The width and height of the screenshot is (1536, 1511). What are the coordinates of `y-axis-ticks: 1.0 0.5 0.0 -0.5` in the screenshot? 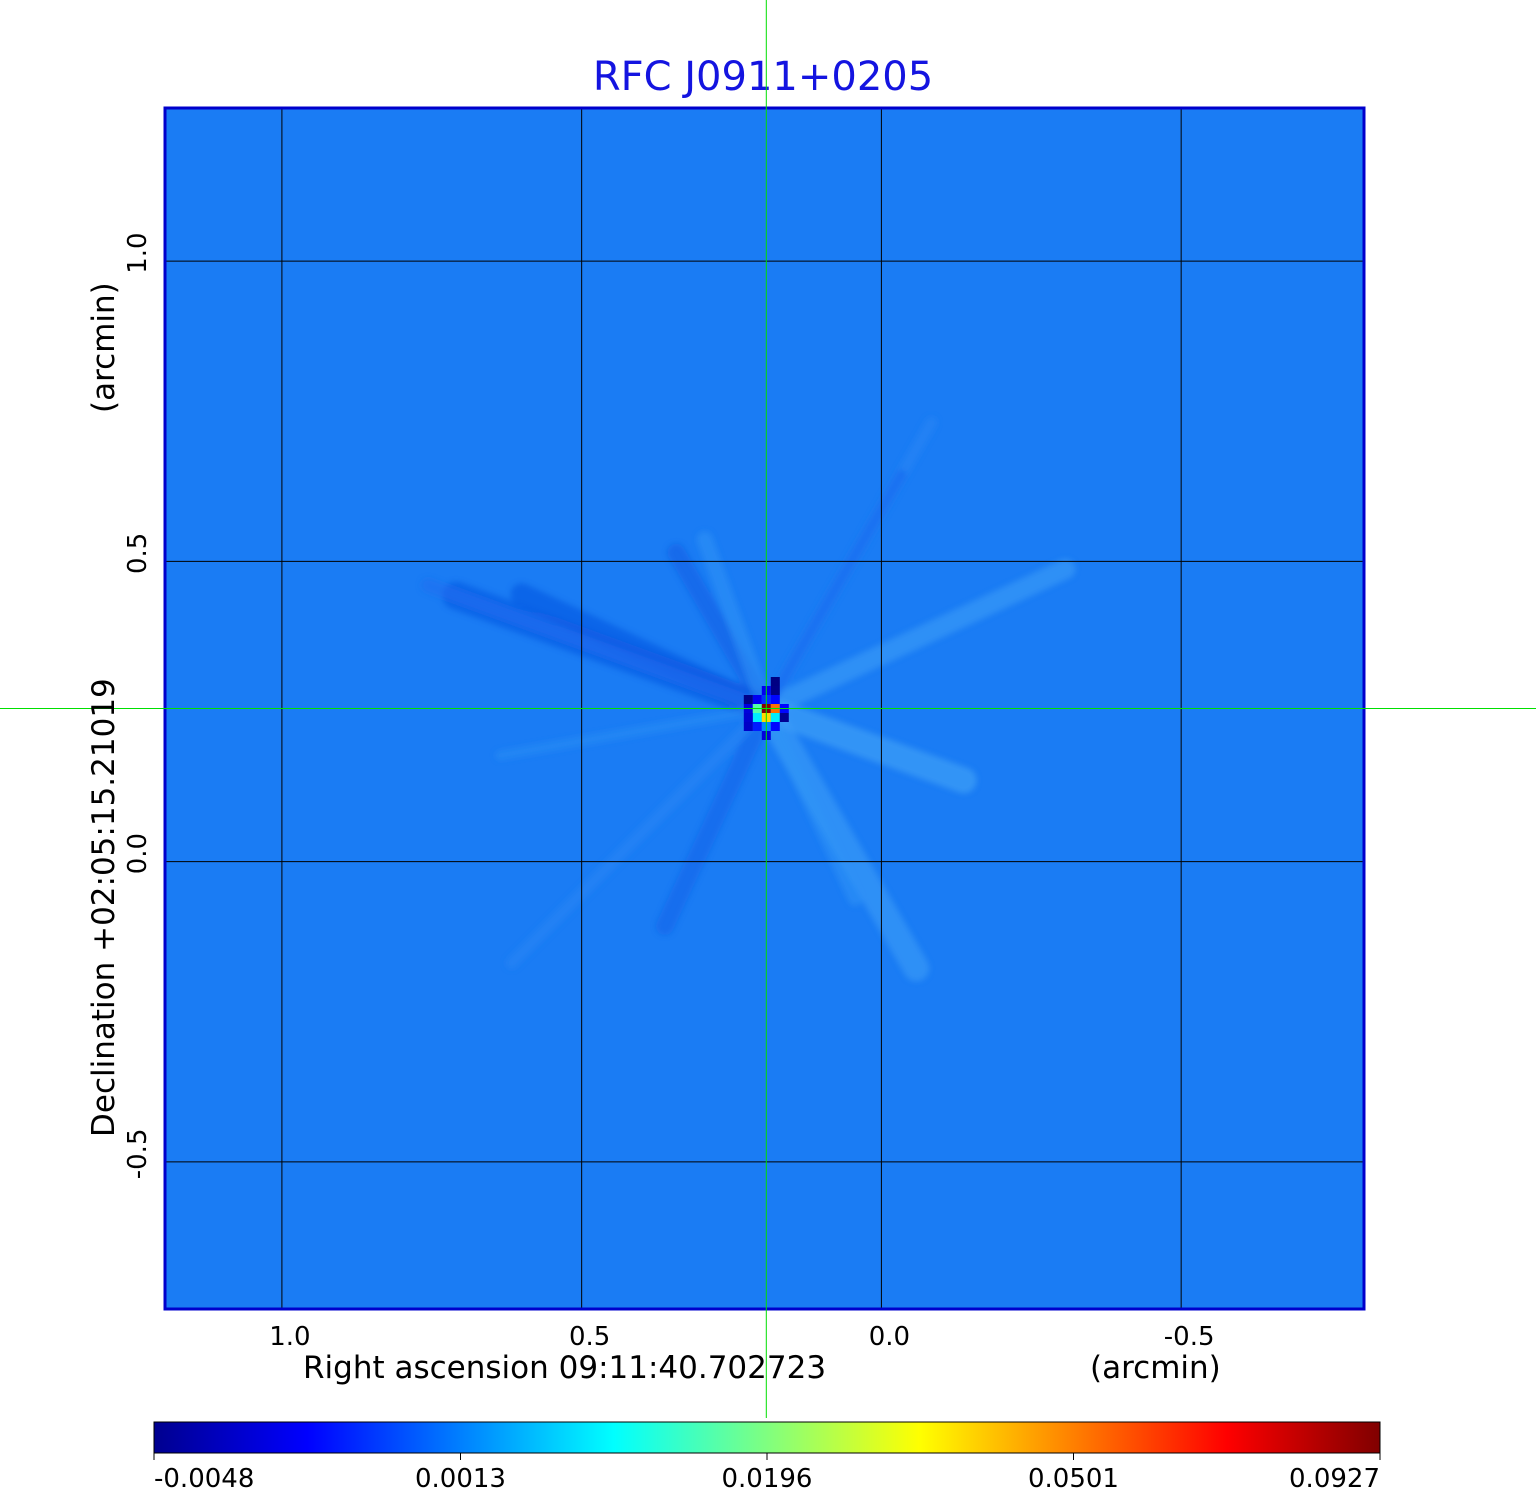 It's located at (138, 705).